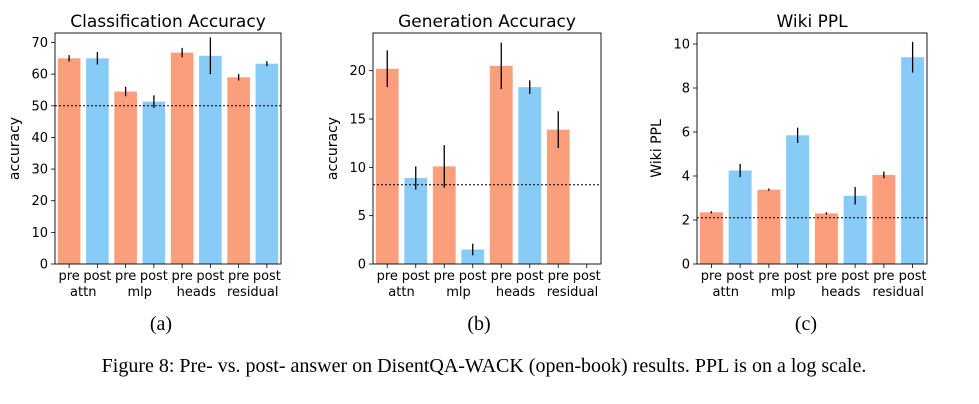 The height and width of the screenshot is (404, 979). Describe the element at coordinates (686, 221) in the screenshot. I see `y-tick-label: 2` at that location.